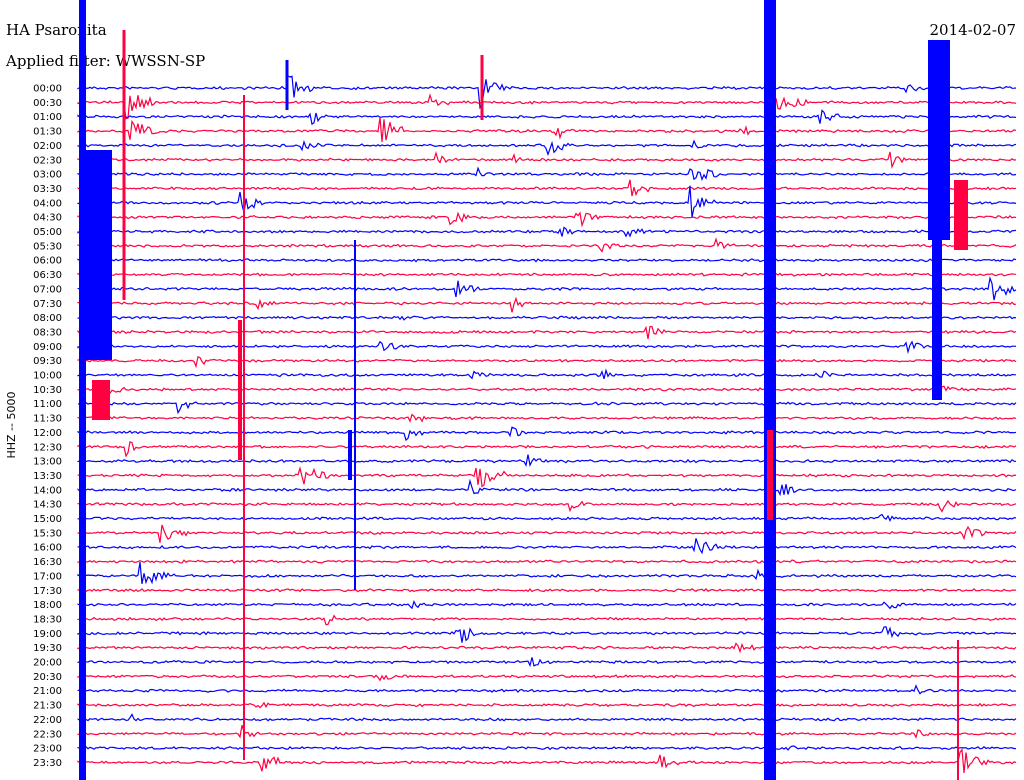 This screenshot has height=780, width=1024. I want to click on tick-label-0600: 06:00, so click(47, 261).